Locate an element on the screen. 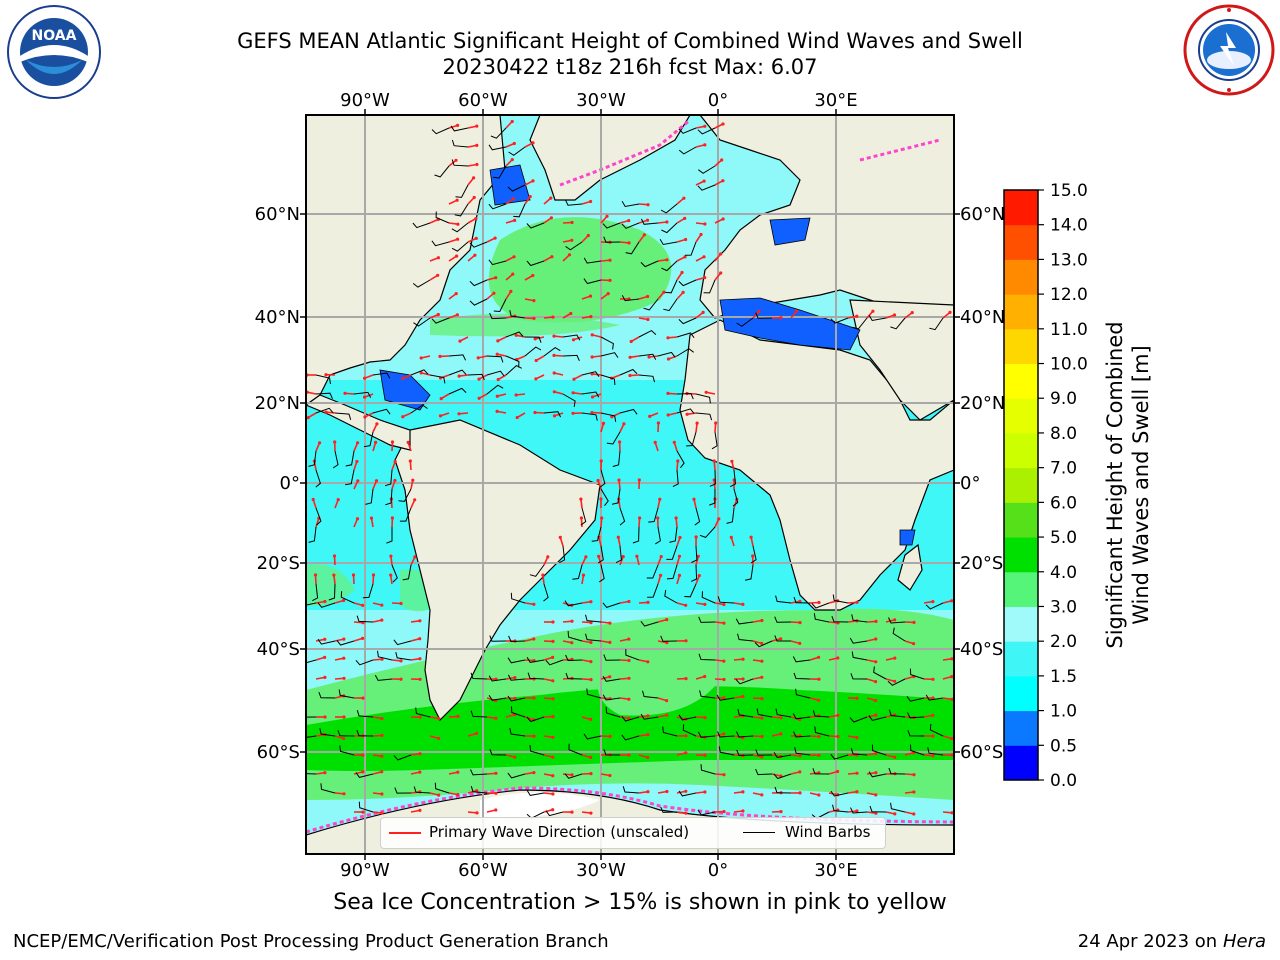 Image resolution: width=1280 pixels, height=960 pixels. colorbar-segment is located at coordinates (1021, 485).